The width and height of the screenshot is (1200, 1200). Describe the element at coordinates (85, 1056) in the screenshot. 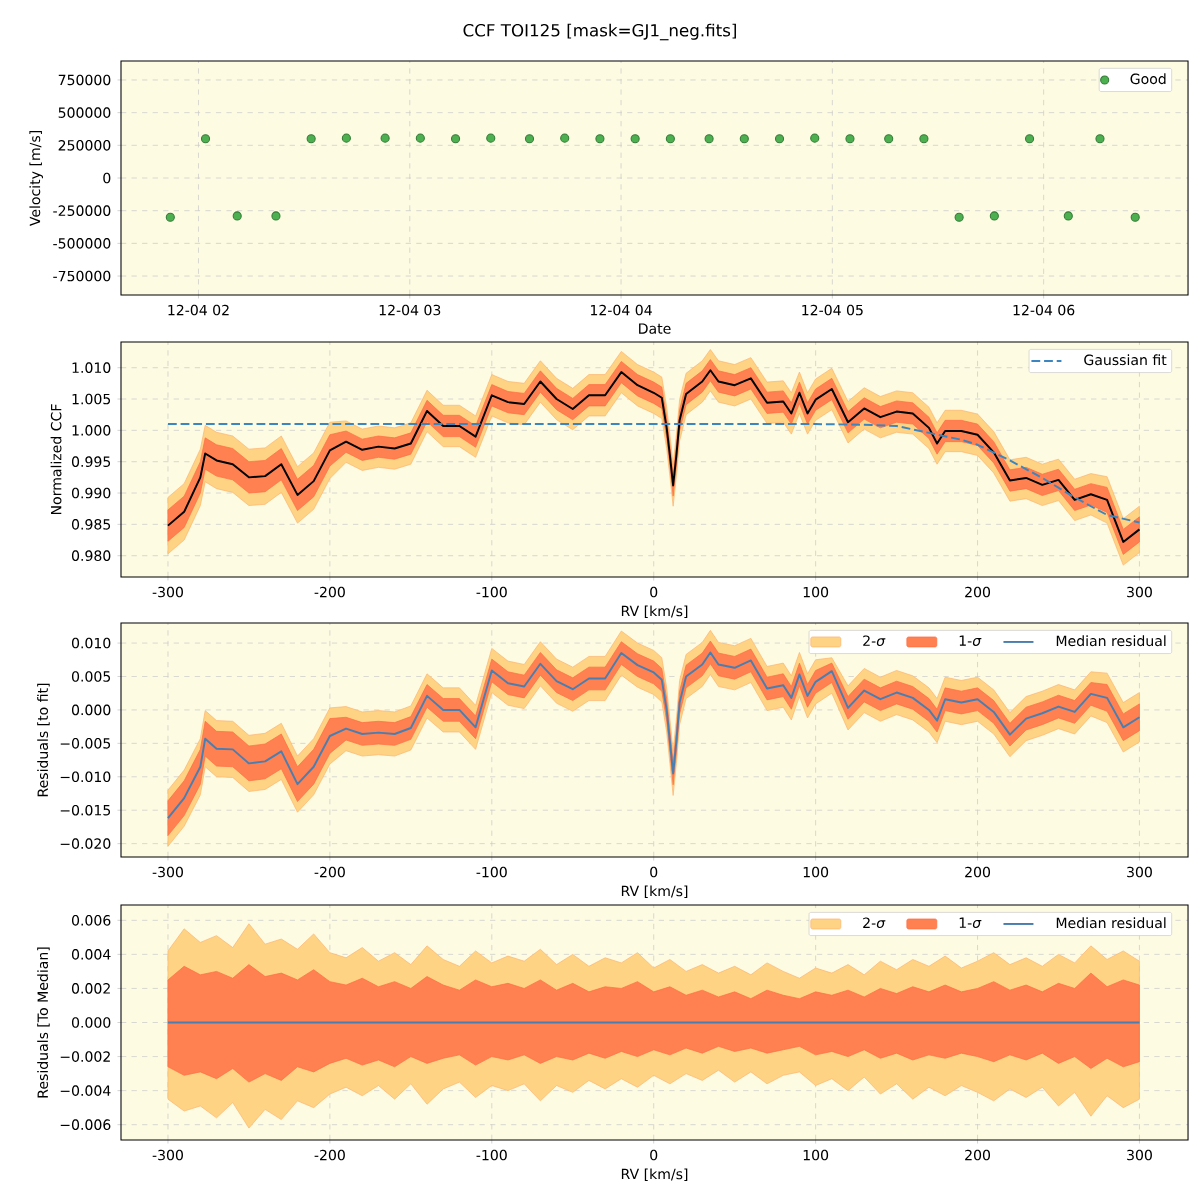

I see `y-tick-label: −0.002` at that location.